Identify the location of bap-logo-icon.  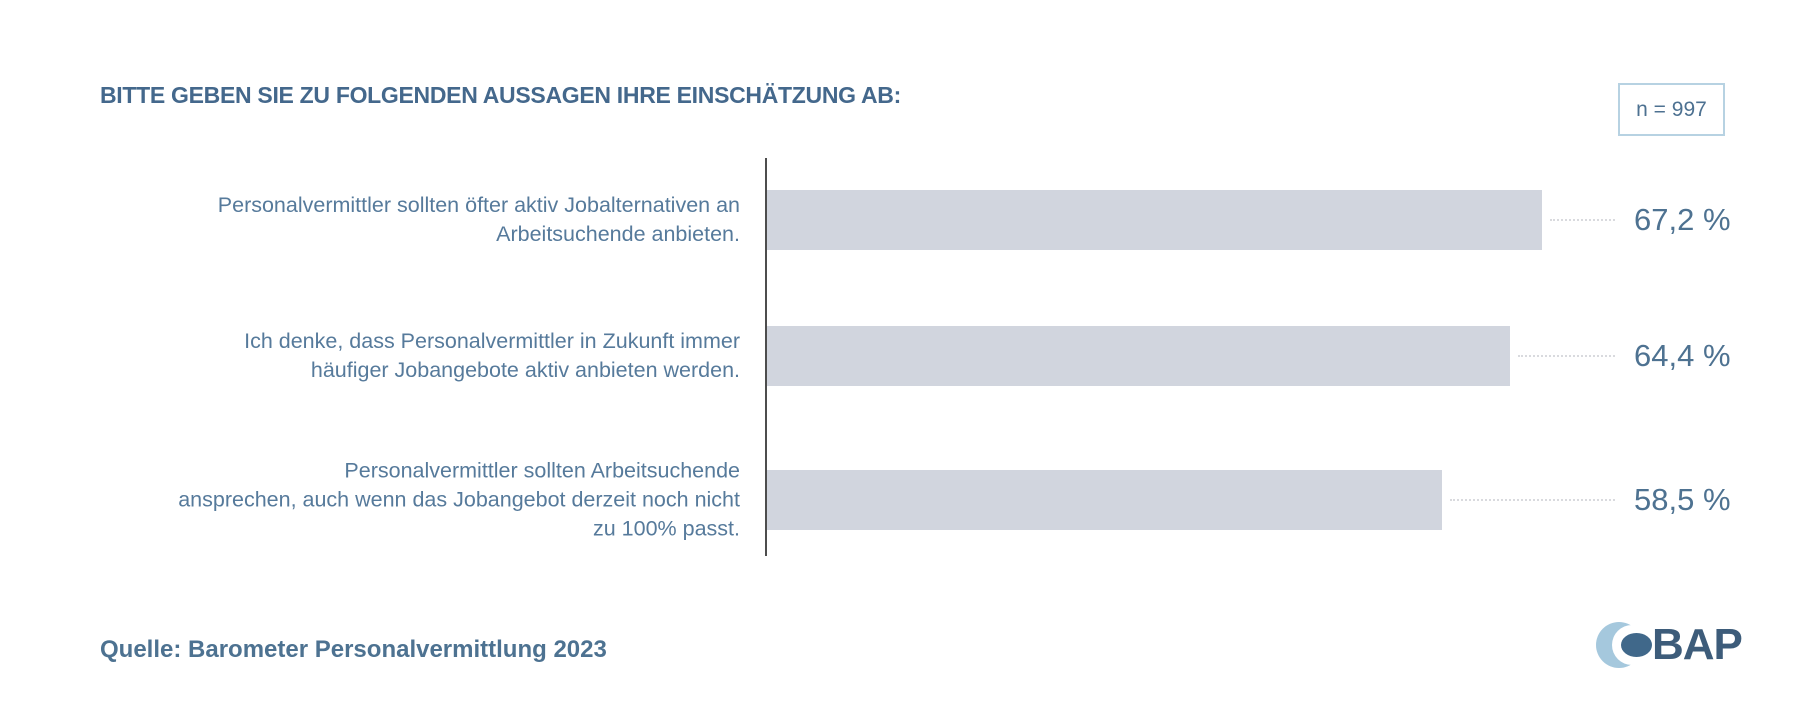
(1624, 645).